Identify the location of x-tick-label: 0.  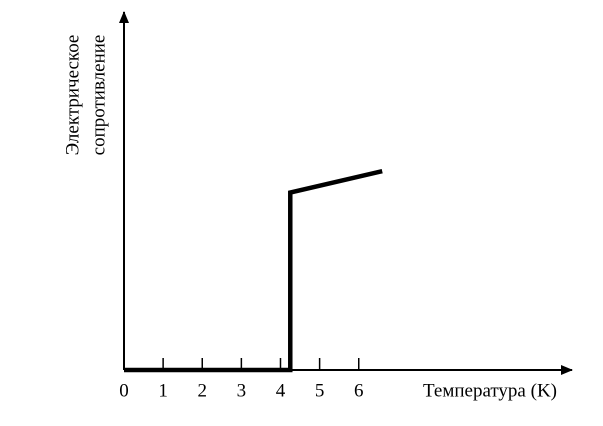
(124, 390).